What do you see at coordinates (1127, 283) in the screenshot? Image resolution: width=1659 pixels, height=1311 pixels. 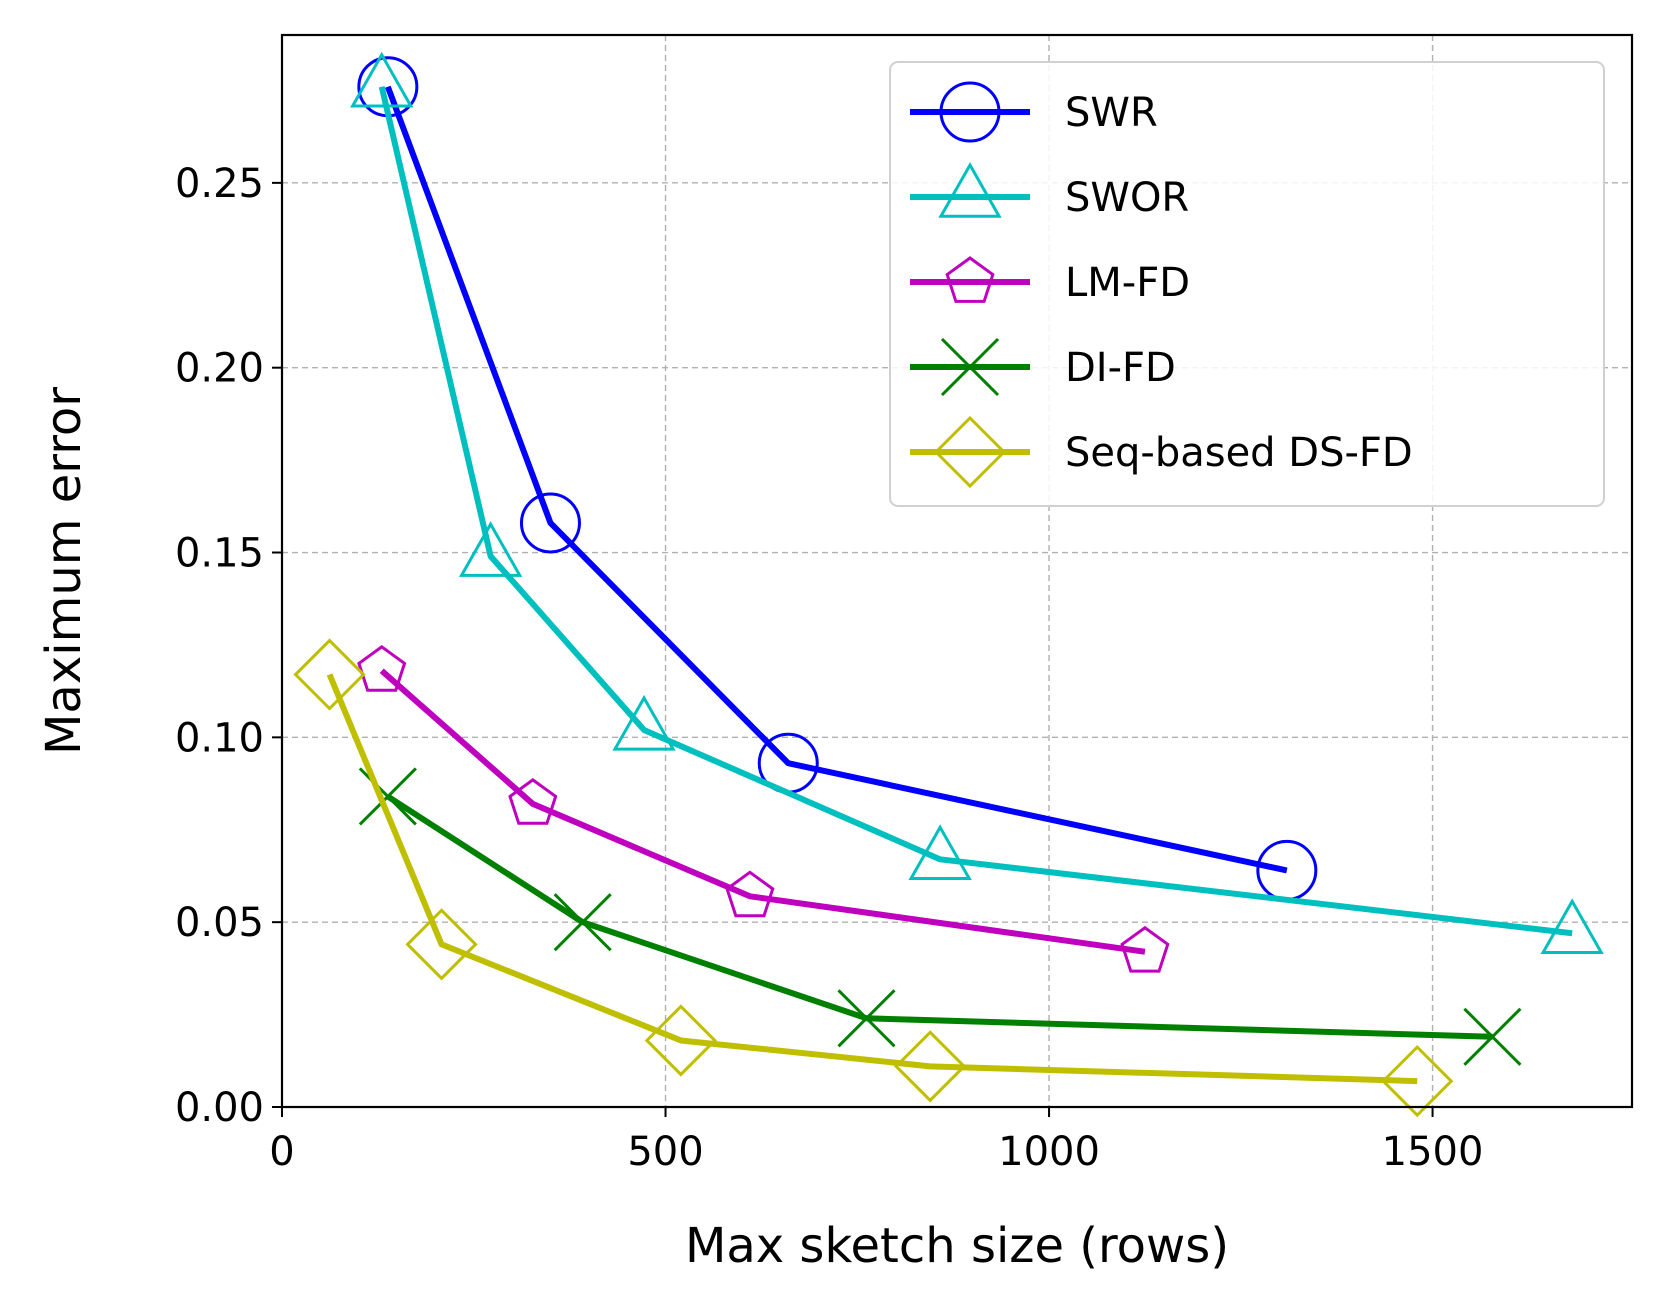 I see `legend-label: LM-FD` at bounding box center [1127, 283].